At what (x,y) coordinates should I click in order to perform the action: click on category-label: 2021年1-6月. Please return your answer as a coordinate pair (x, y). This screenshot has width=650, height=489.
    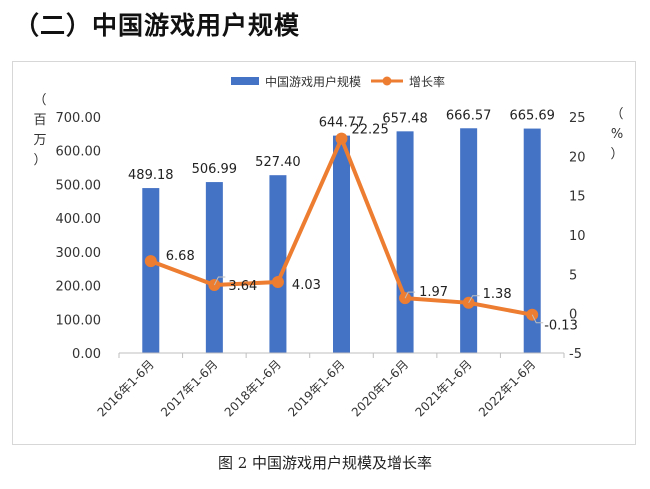
    Looking at the image, I should click on (443, 388).